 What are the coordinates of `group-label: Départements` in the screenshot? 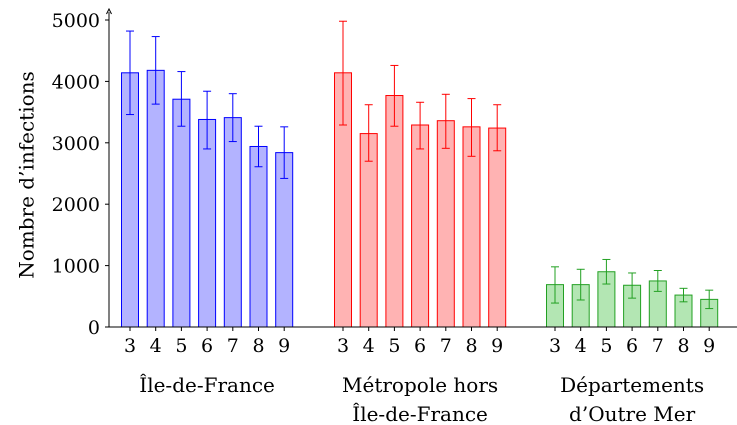 It's located at (632, 385).